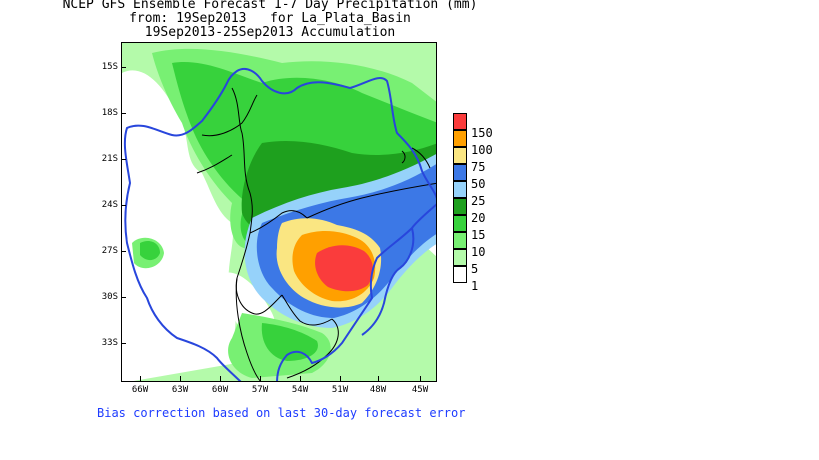 Image resolution: width=819 pixels, height=460 pixels. I want to click on chart-subtitle-period: 19Sep2013-25Sep2013 Accumulation, so click(270, 32).